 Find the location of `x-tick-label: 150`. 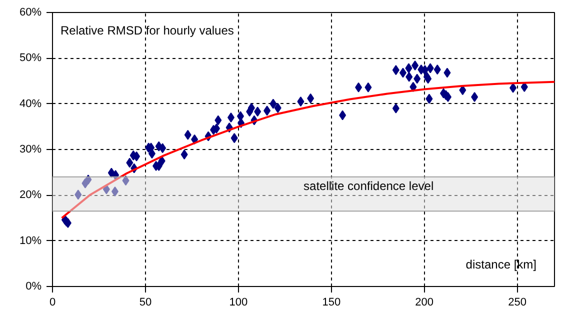

x-tick-label: 150 is located at coordinates (331, 302).